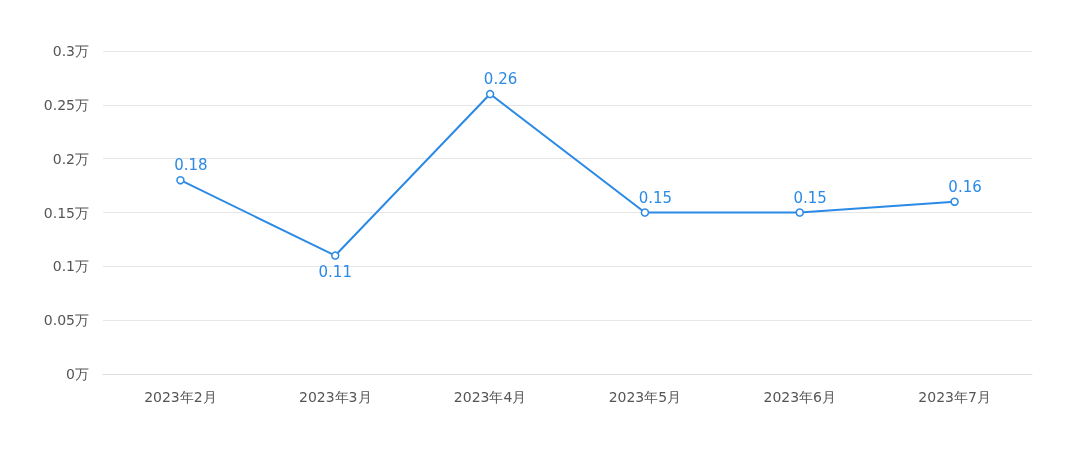  What do you see at coordinates (965, 186) in the screenshot?
I see `data-label: 0.16` at bounding box center [965, 186].